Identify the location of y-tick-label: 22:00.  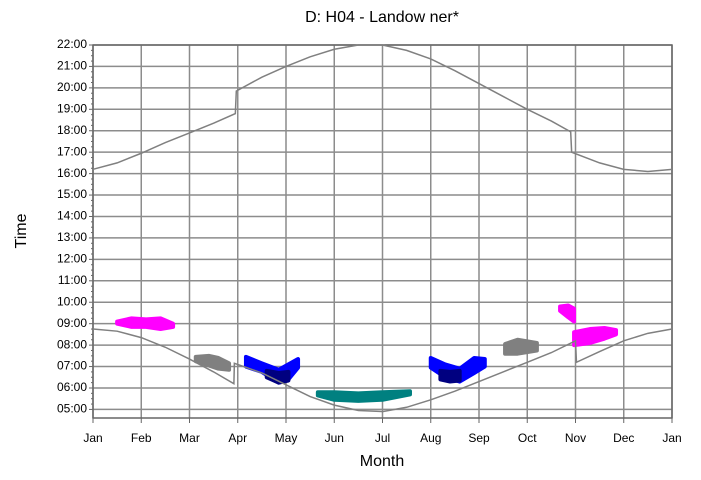
(72, 44).